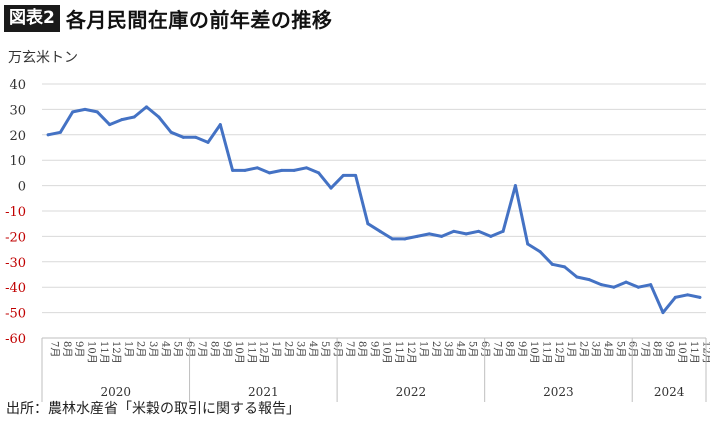  What do you see at coordinates (17, 110) in the screenshot?
I see `y-tick-label: 30` at bounding box center [17, 110].